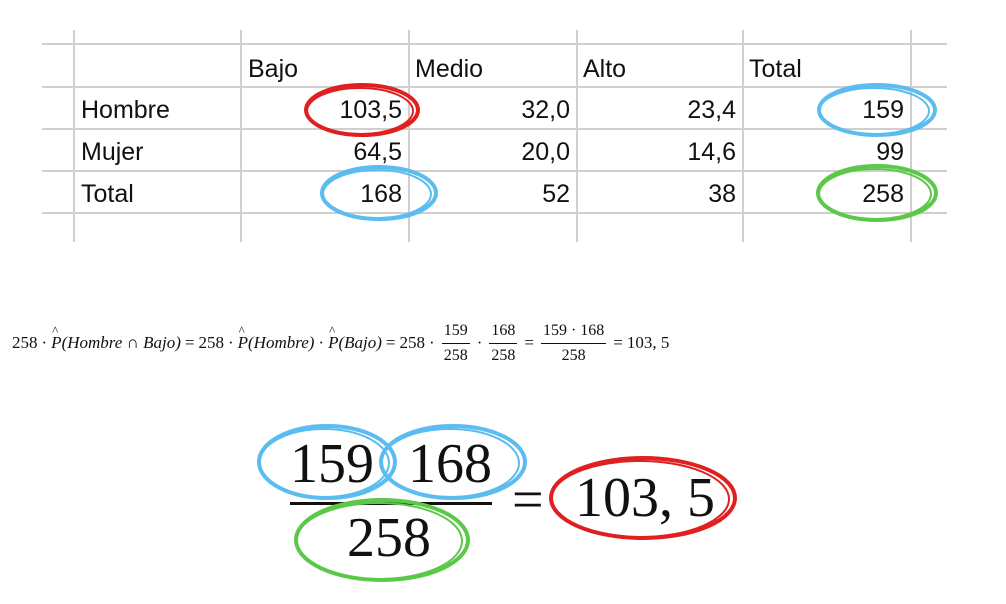  What do you see at coordinates (125, 110) in the screenshot?
I see `row-label-hombre: Hombre` at bounding box center [125, 110].